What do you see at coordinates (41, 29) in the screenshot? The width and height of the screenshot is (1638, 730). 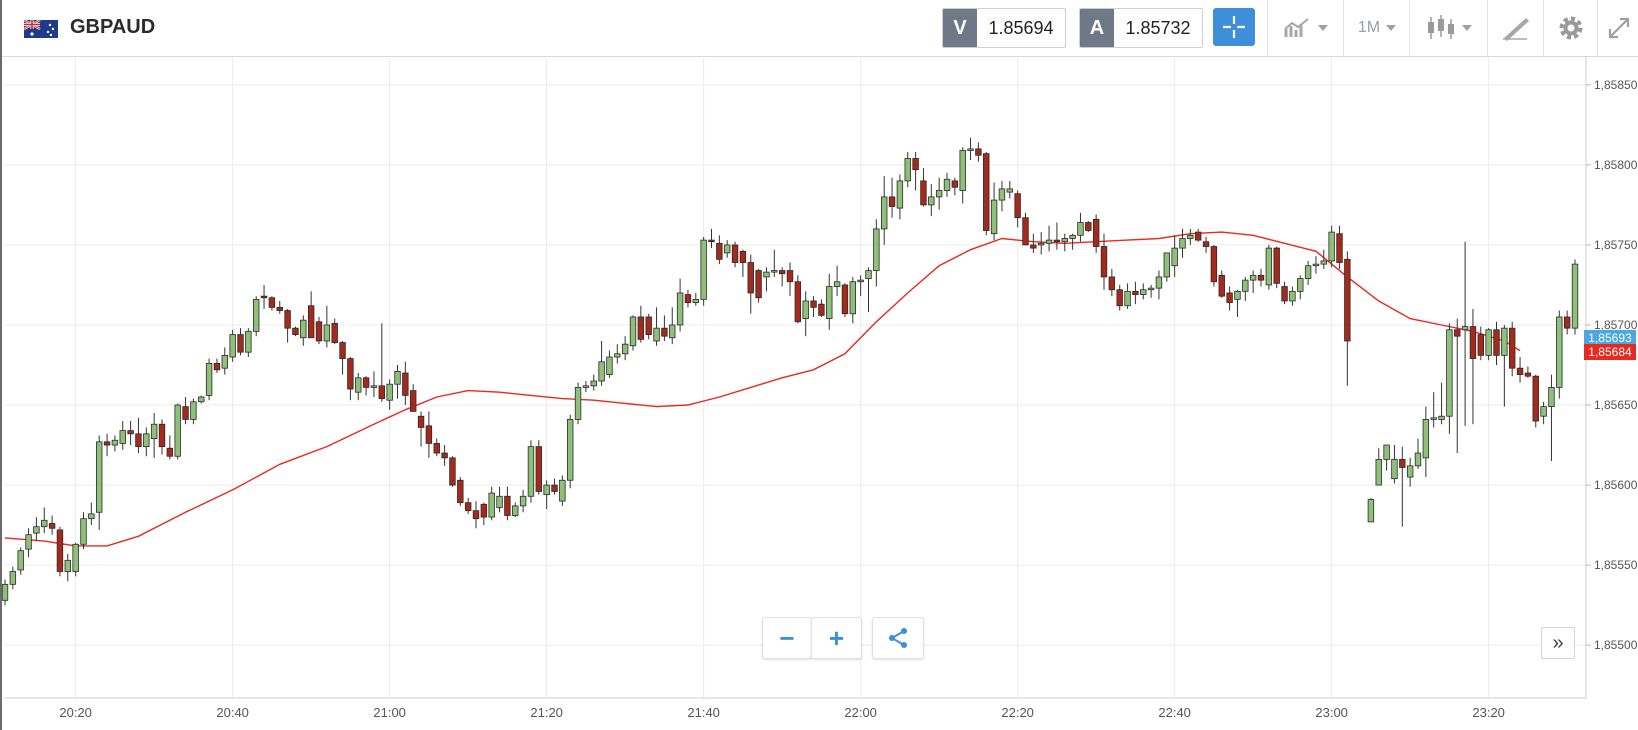 I see `gb-au-flag-icon` at bounding box center [41, 29].